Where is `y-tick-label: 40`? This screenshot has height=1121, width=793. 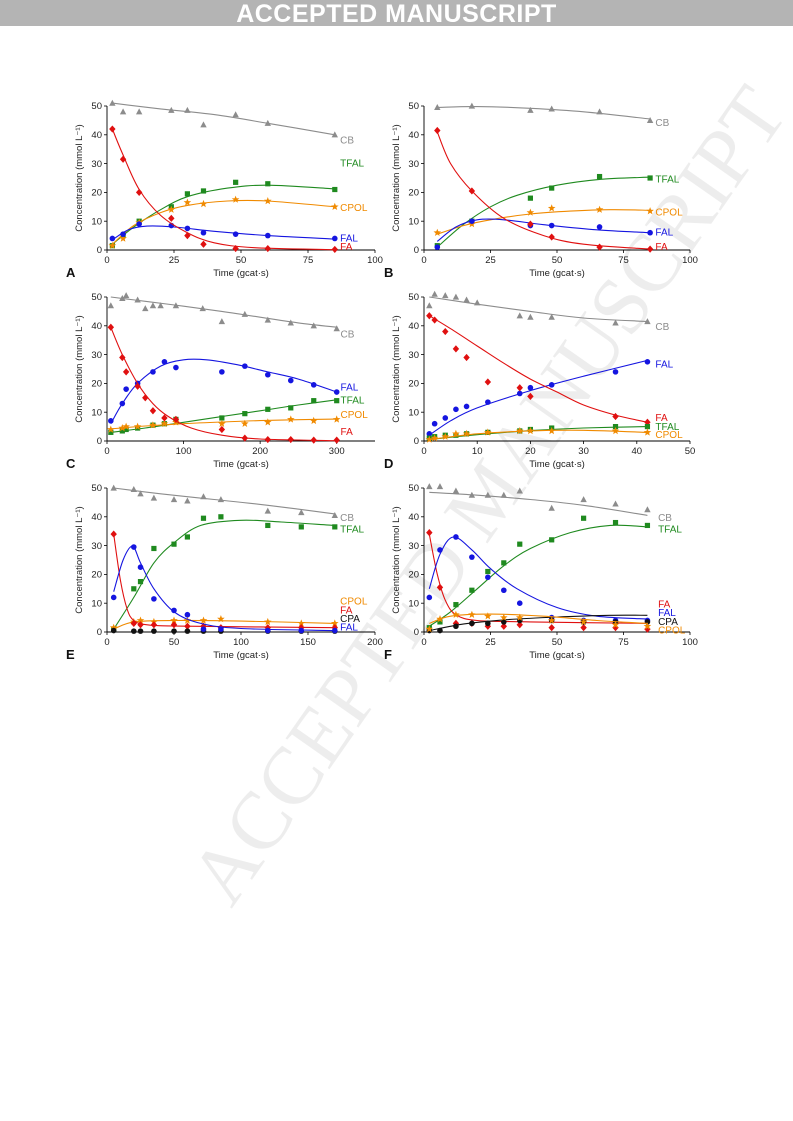
y-tick-label: 40 is located at coordinates (96, 517).